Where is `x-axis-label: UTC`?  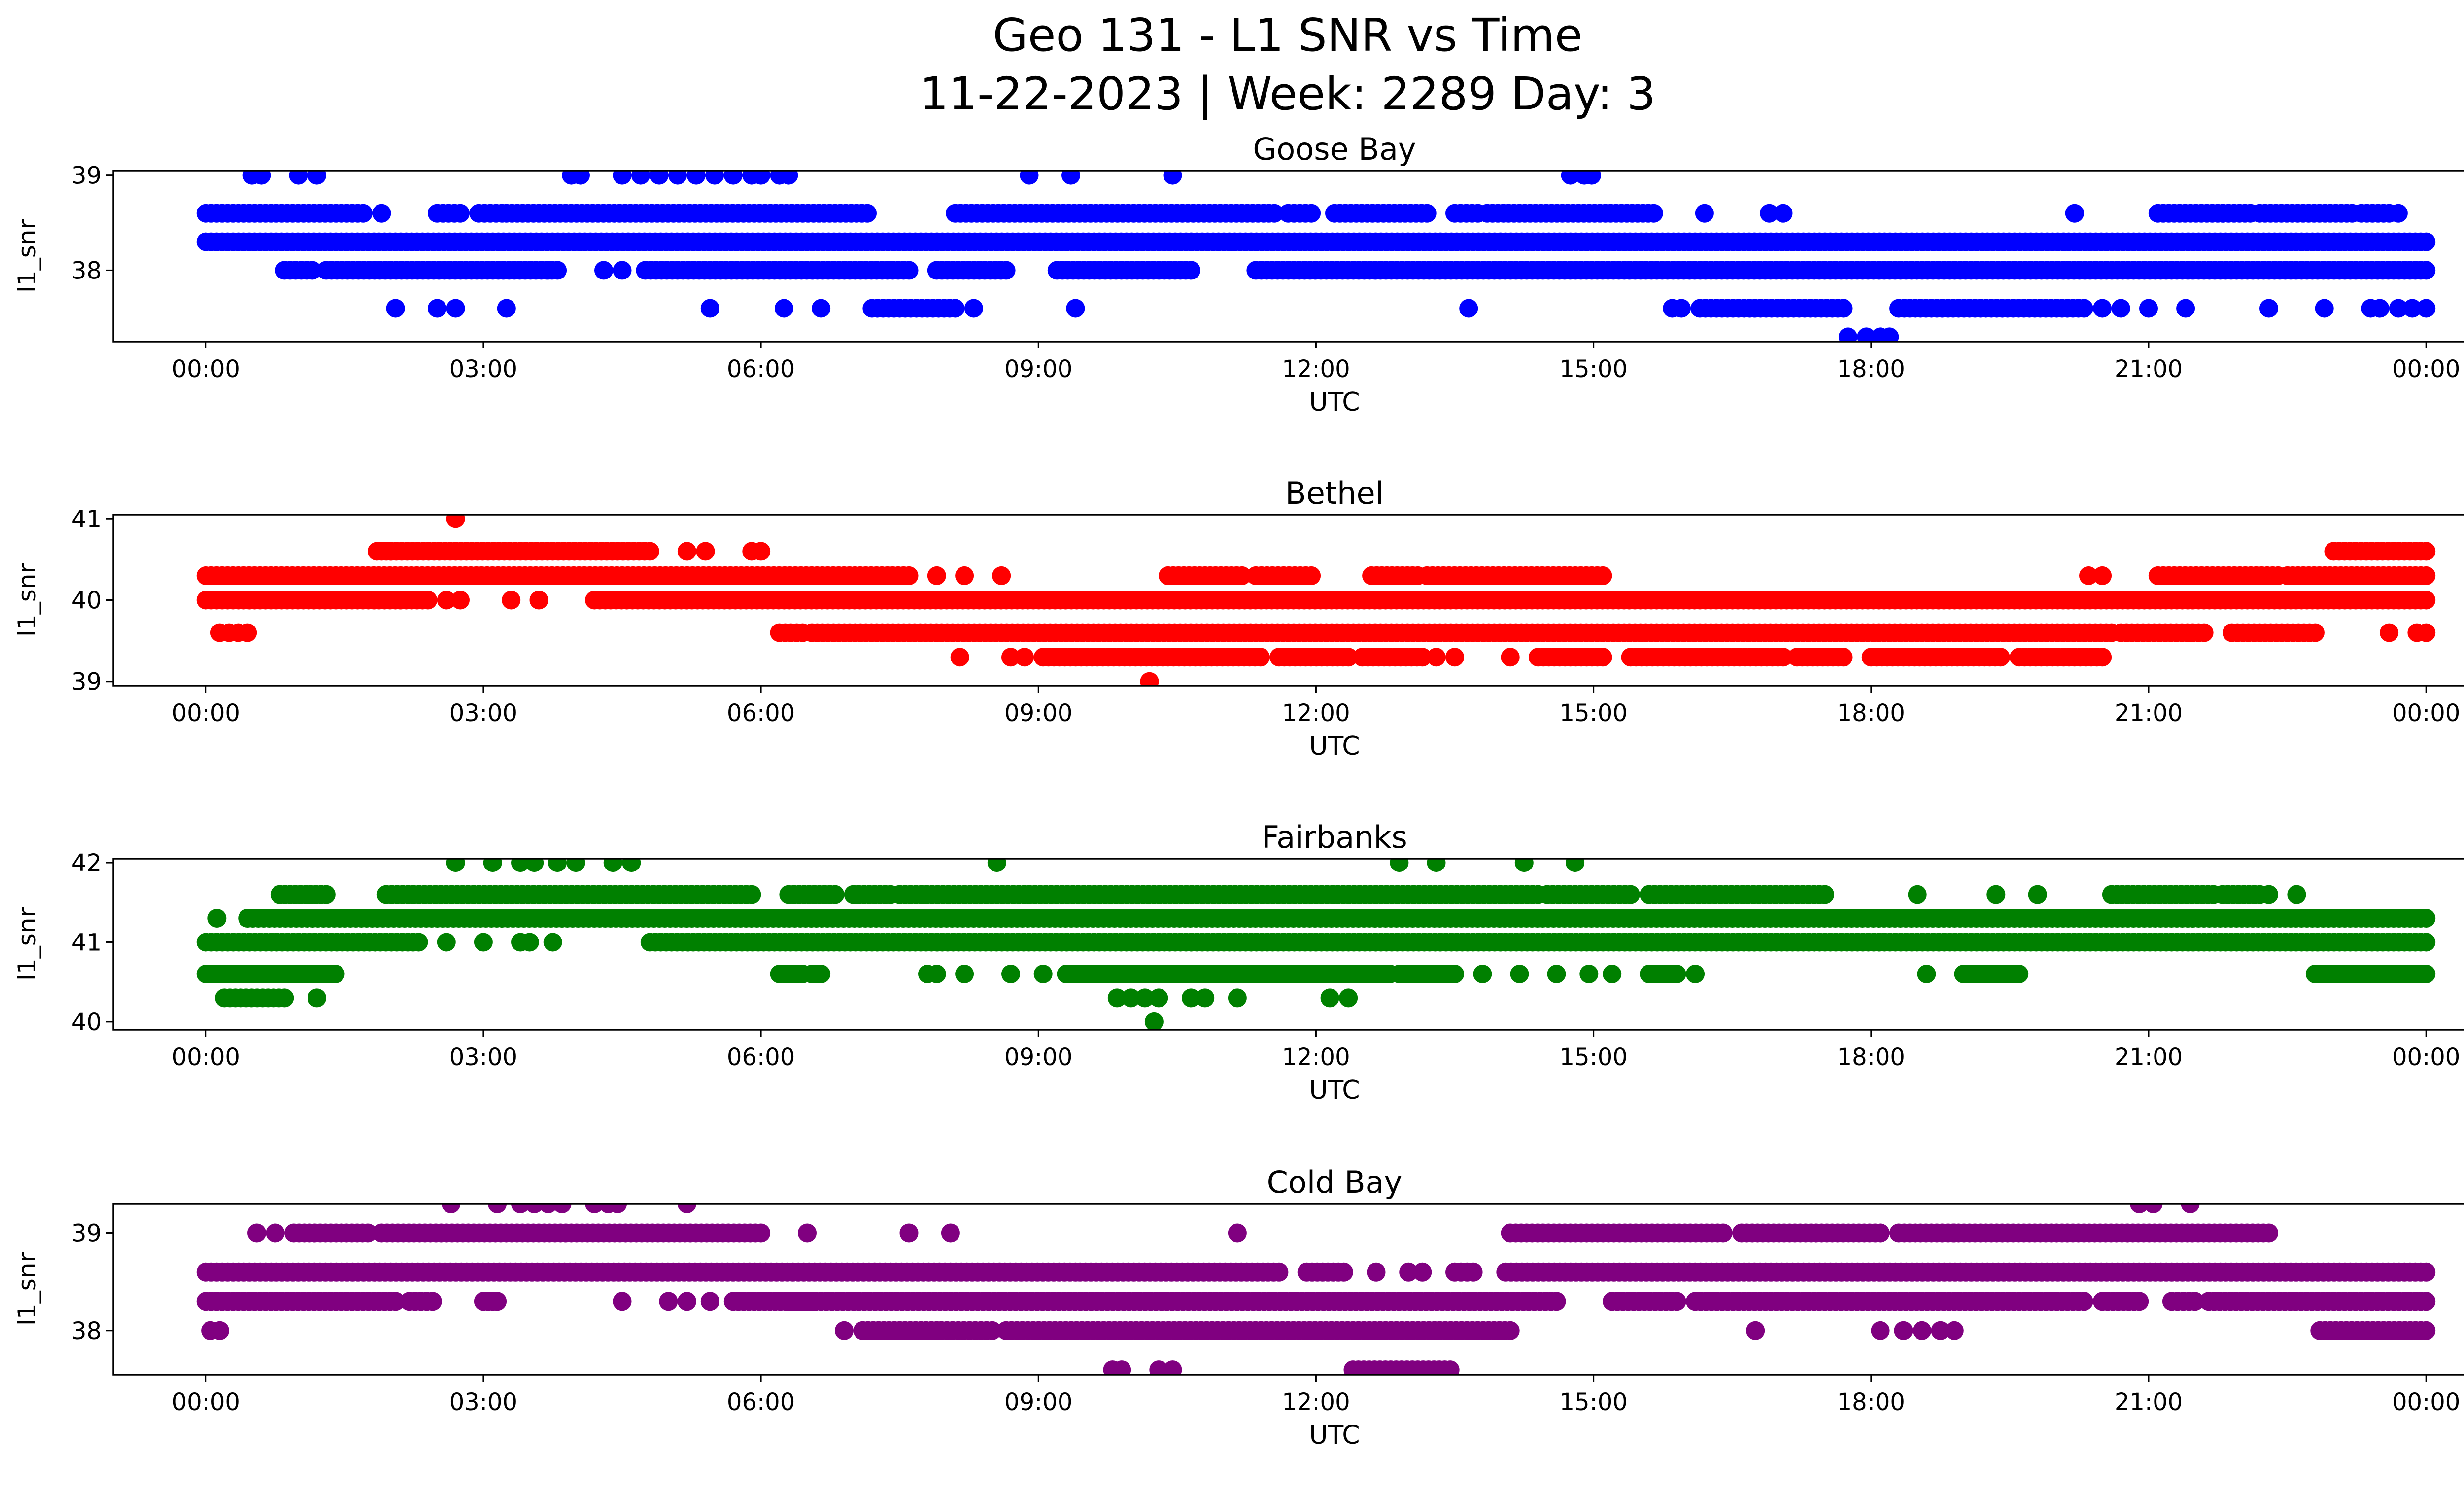 x-axis-label: UTC is located at coordinates (1334, 1435).